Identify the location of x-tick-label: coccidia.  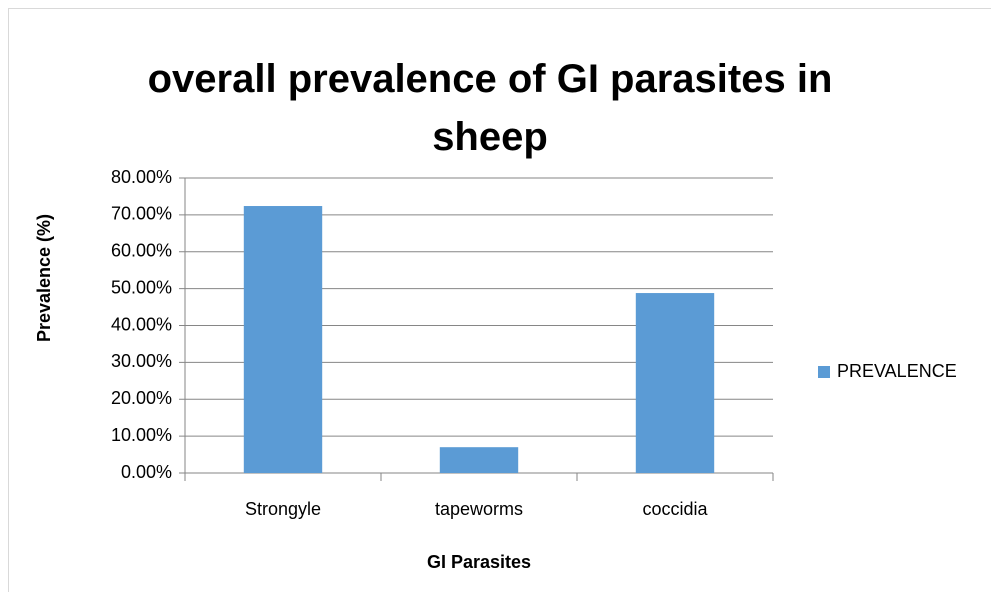
(675, 509).